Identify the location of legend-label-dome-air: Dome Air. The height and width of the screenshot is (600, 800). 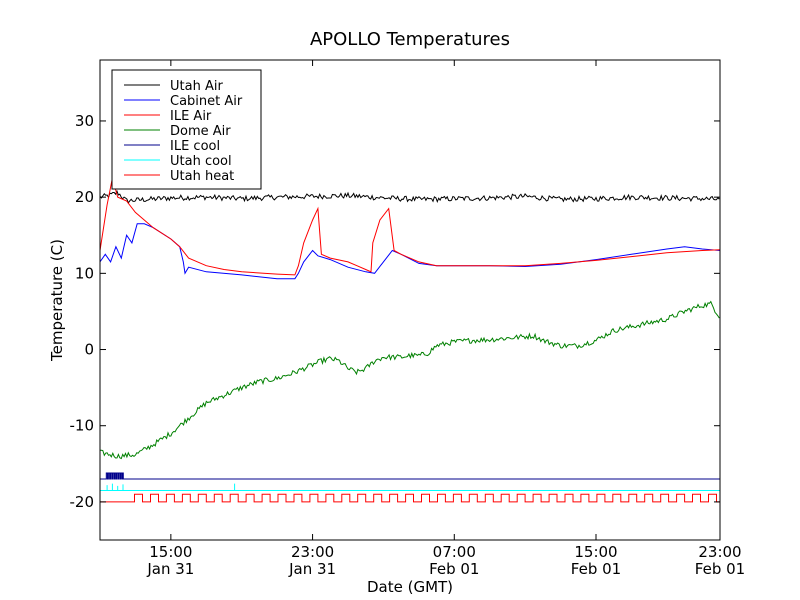
(200, 131).